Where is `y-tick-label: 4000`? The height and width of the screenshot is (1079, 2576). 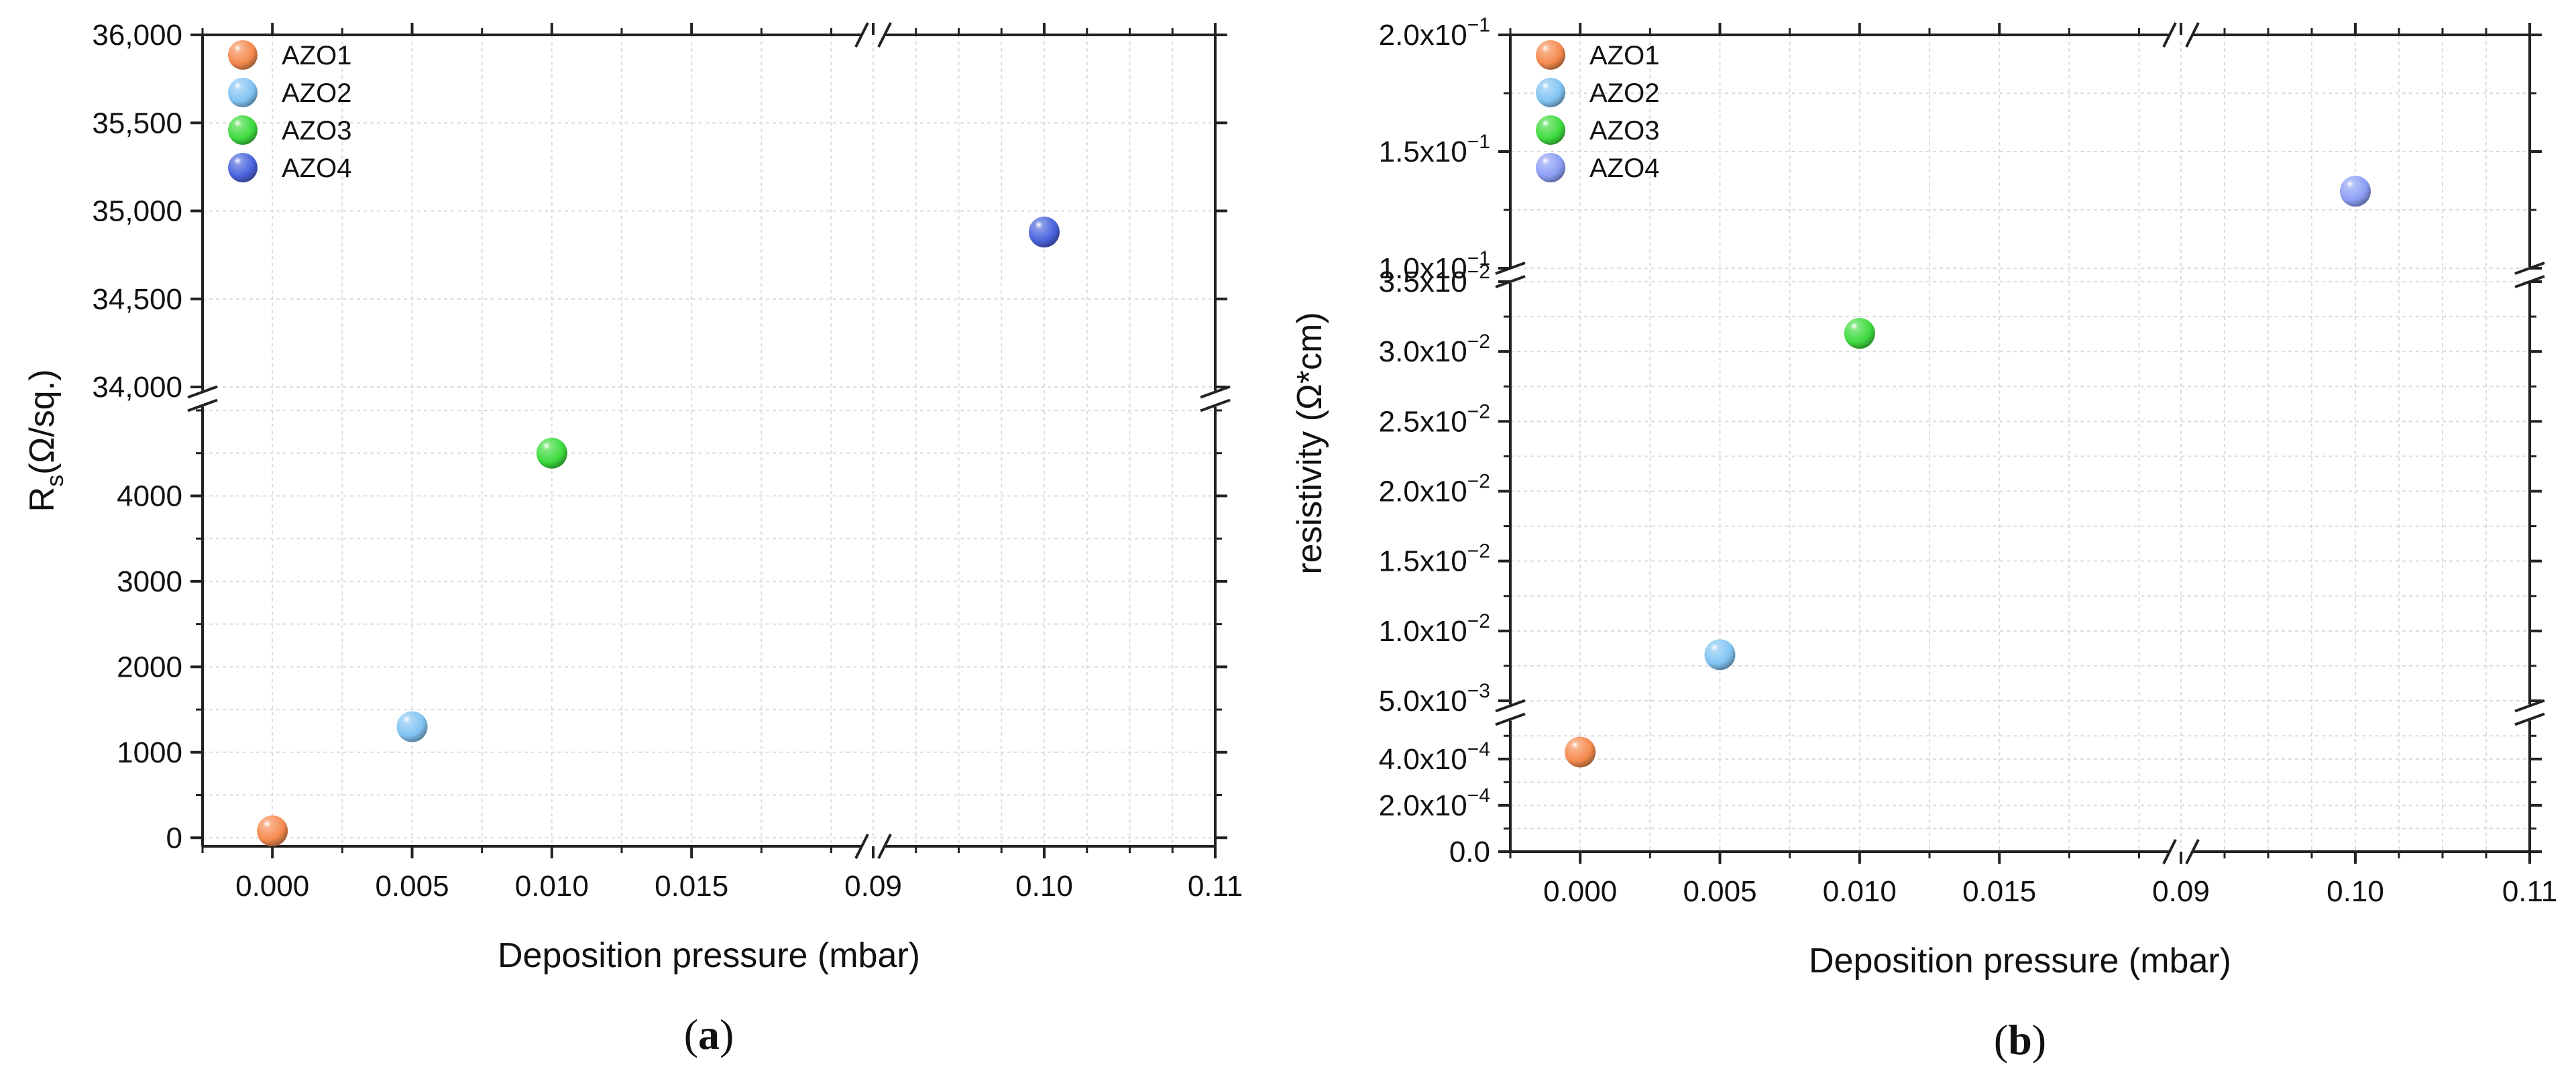 y-tick-label: 4000 is located at coordinates (149, 495).